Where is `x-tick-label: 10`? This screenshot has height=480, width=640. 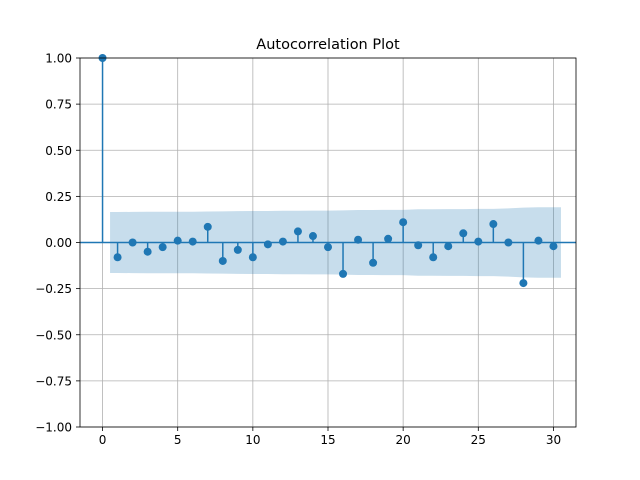 x-tick-label: 10 is located at coordinates (252, 440).